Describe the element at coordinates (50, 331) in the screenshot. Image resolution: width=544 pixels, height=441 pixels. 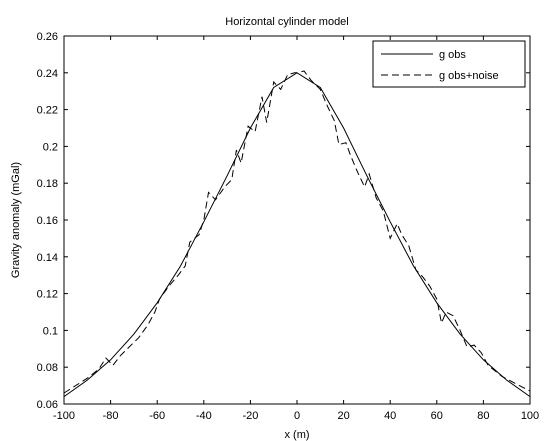
I see `y-tick-label: 0.1` at that location.